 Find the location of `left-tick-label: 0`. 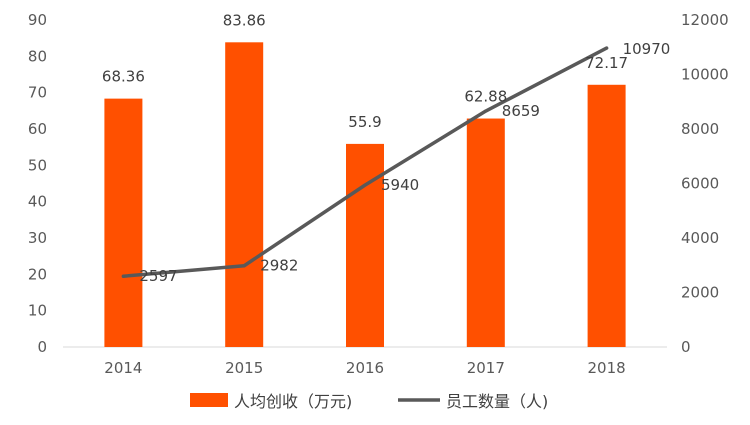

left-tick-label: 0 is located at coordinates (42, 347).